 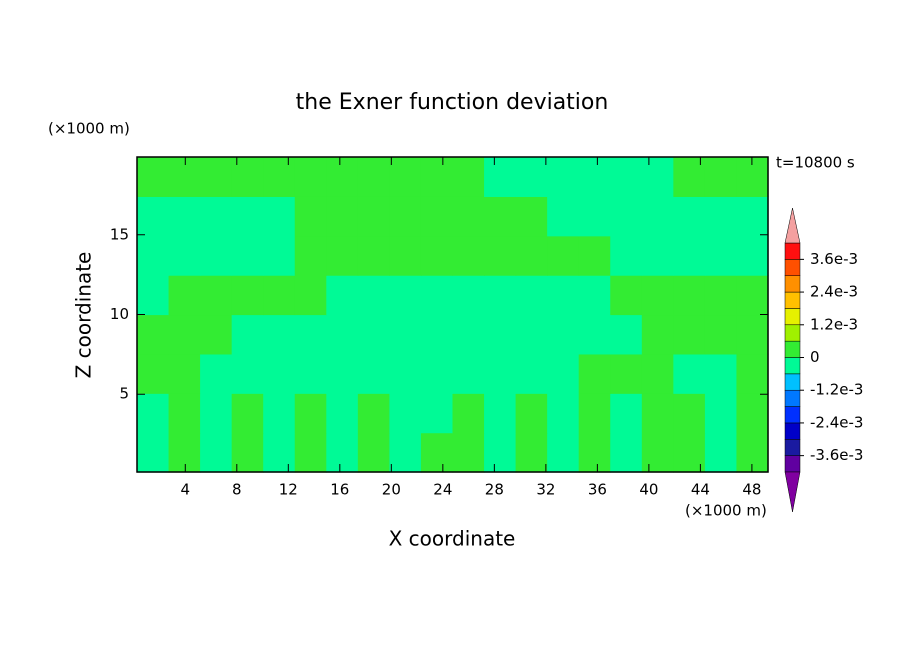 I want to click on colorbar-tick-label: -2.4e-3, so click(x=836, y=422).